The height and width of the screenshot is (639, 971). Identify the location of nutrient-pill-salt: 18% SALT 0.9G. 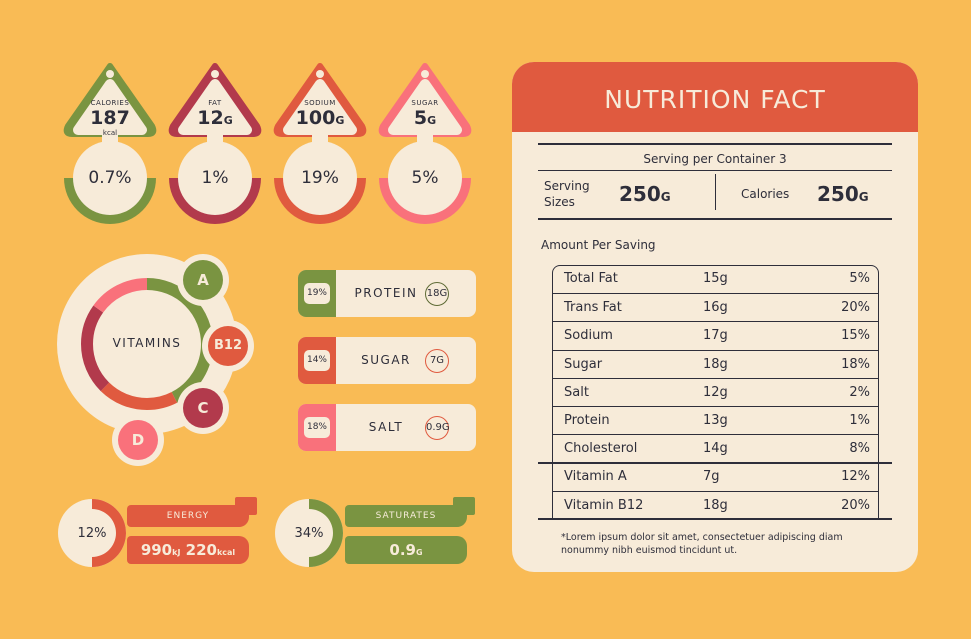
(387, 427).